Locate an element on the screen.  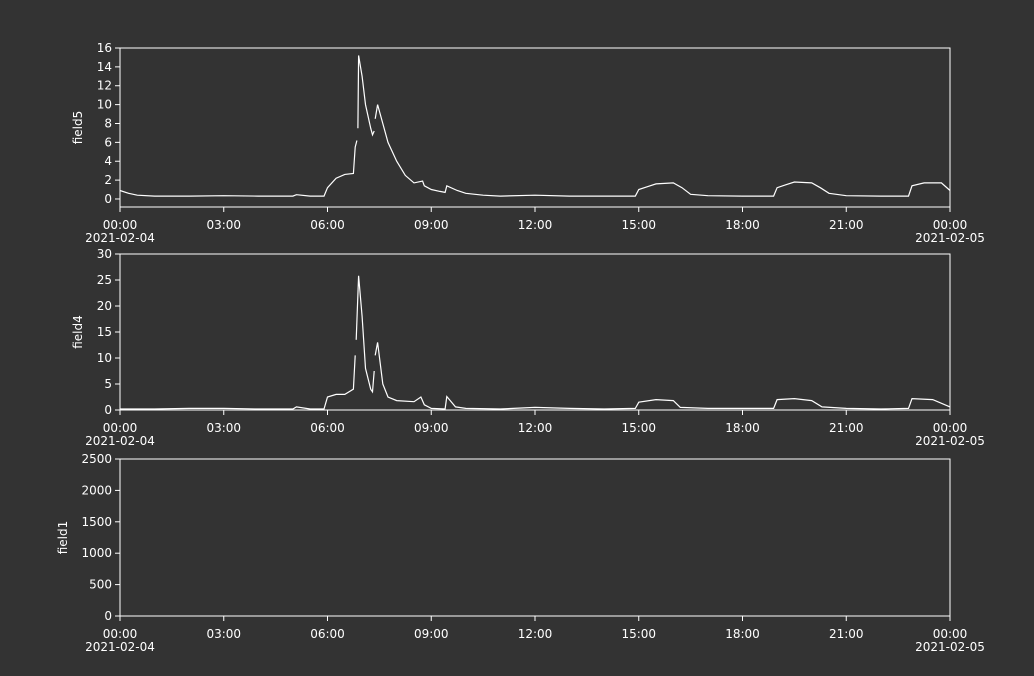
y-tick-label: 25 is located at coordinates (104, 280).